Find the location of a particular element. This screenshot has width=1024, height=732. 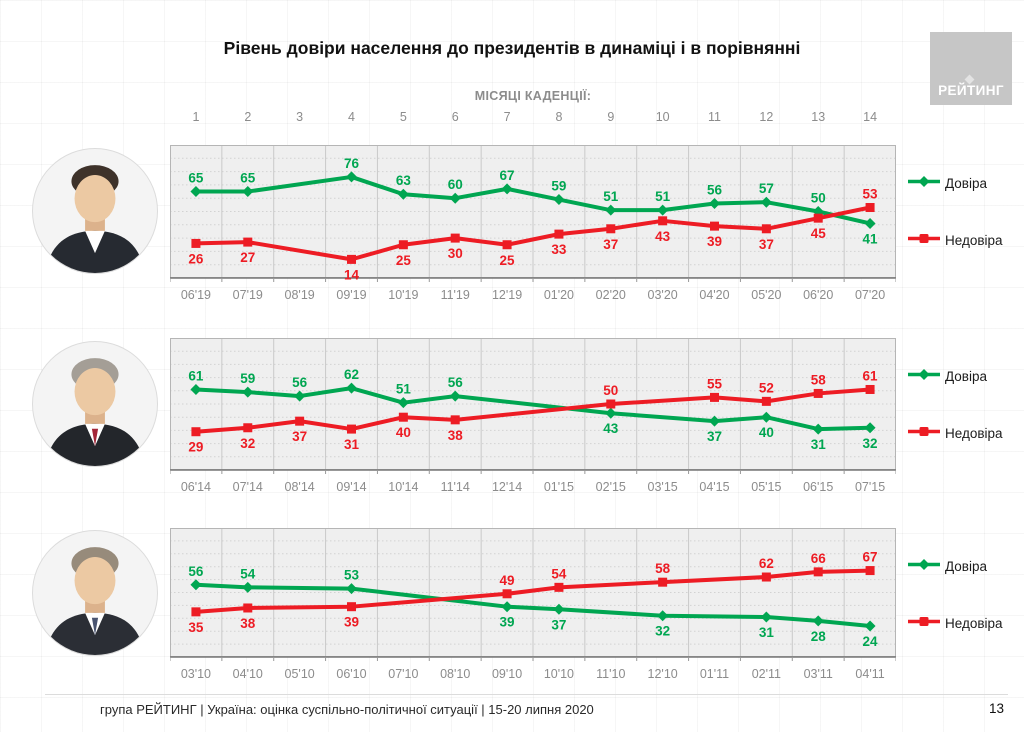

svg-text: 45 is located at coordinates (819, 233).